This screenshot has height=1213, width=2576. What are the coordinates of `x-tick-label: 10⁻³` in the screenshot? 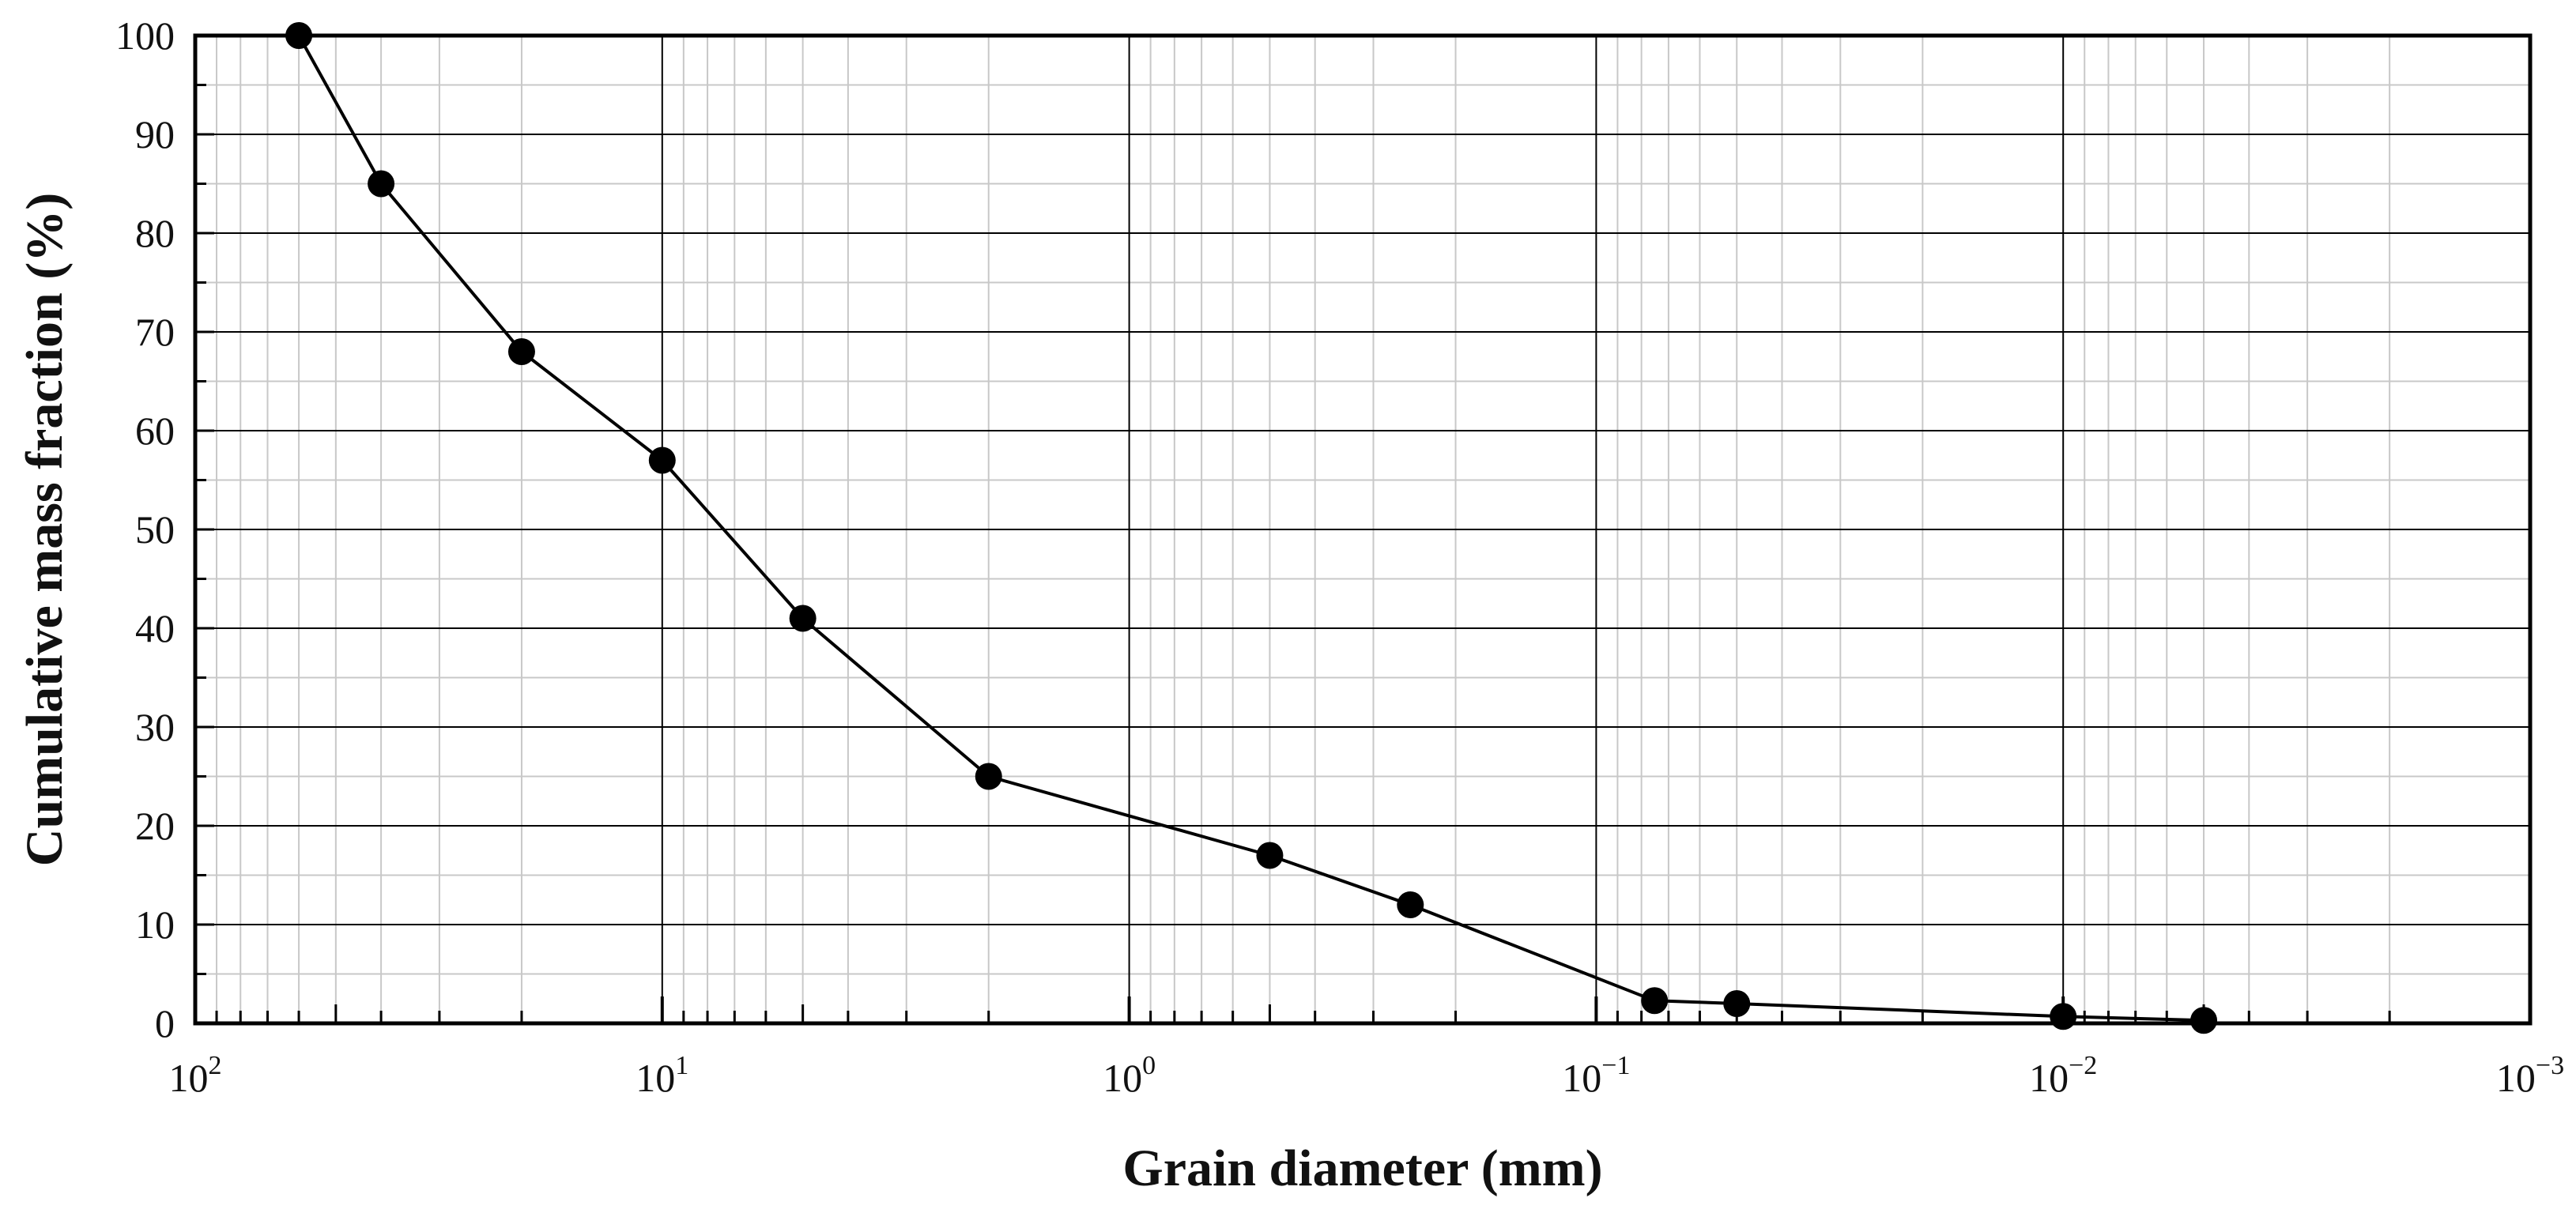 It's located at (2530, 1075).